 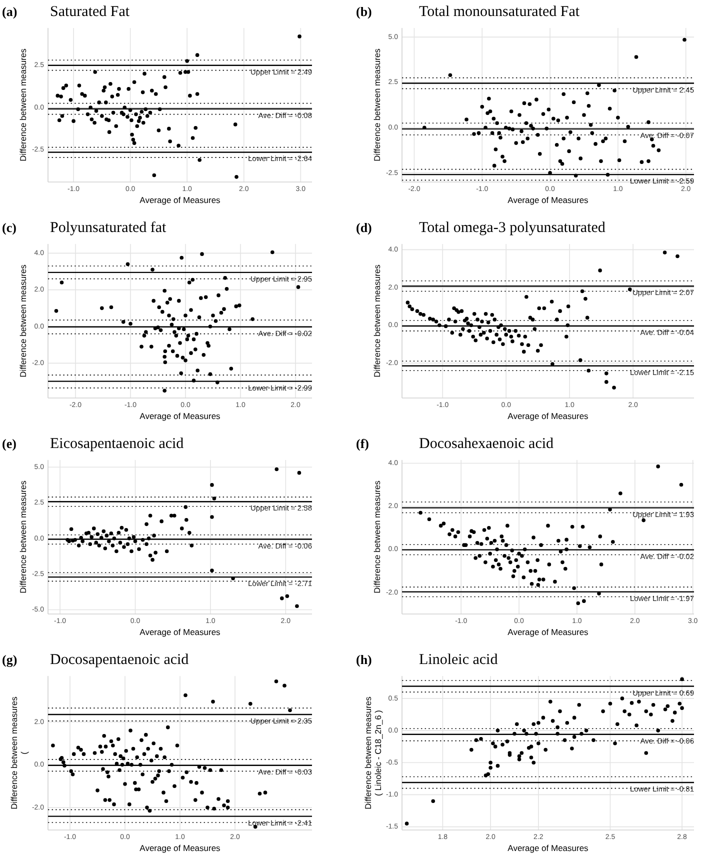 I want to click on text: (d), so click(x=364, y=227).